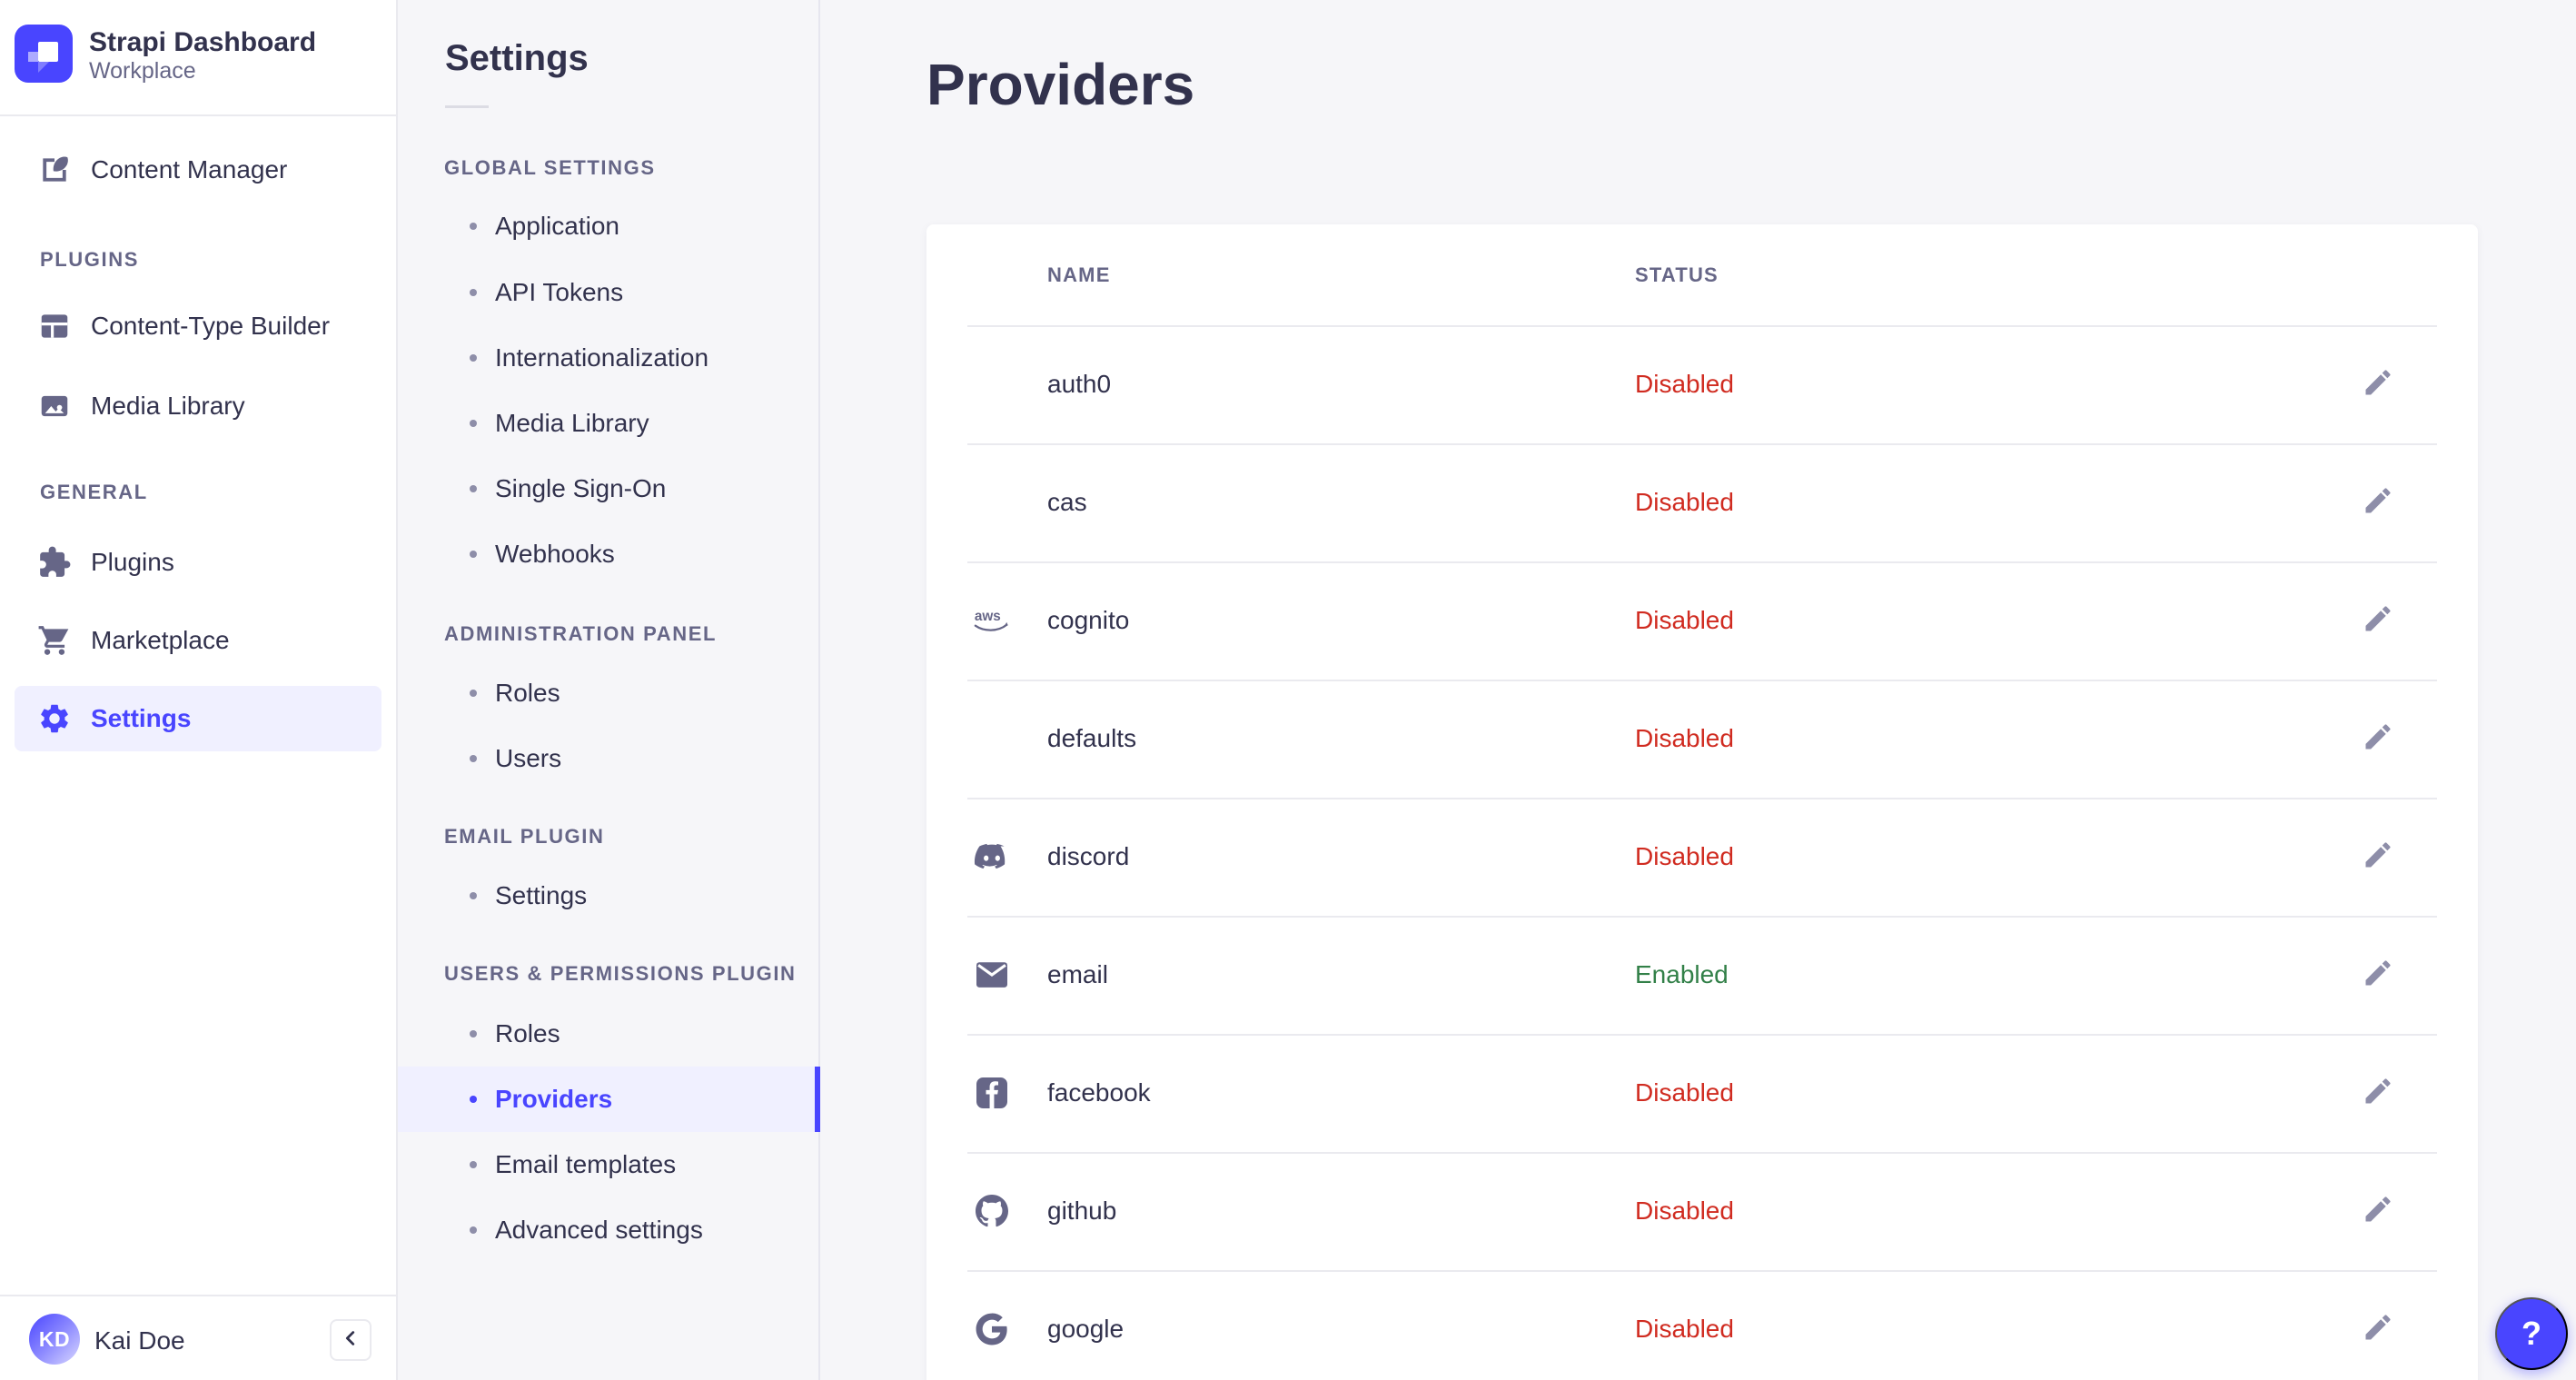 The height and width of the screenshot is (1380, 2576). Describe the element at coordinates (572, 423) in the screenshot. I see `subnav-item-label: Media Library` at that location.